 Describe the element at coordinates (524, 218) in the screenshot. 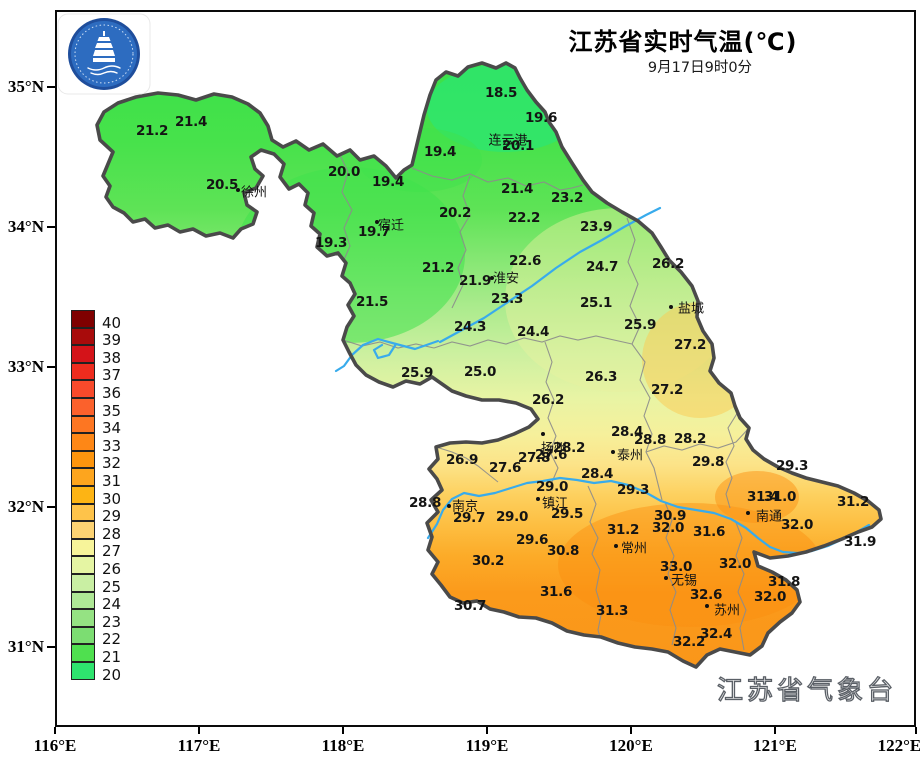

I see `station-temperature-label: 22.2` at that location.